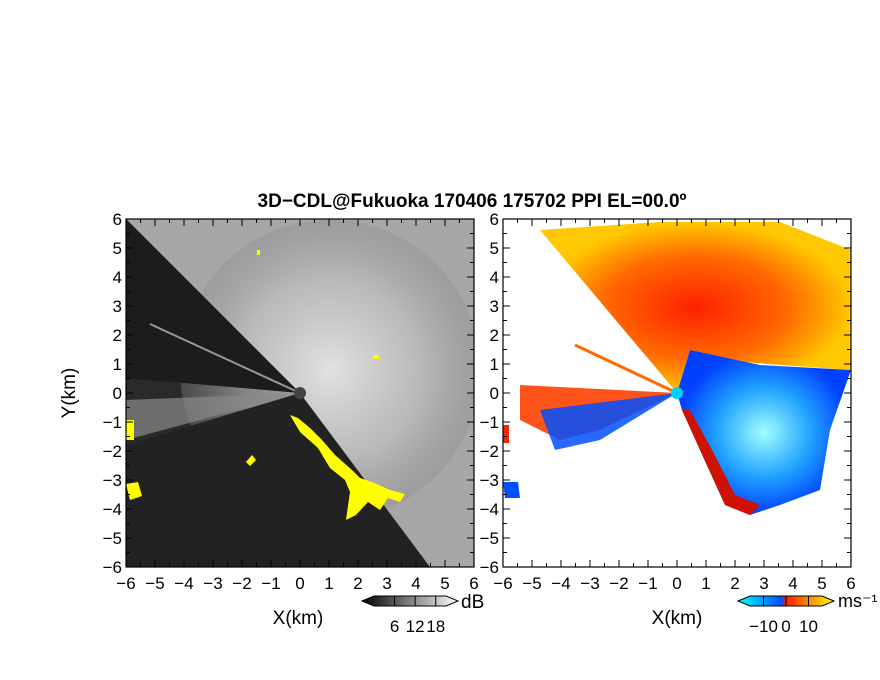  Describe the element at coordinates (435, 626) in the screenshot. I see `colorbar-tick-label: 18` at that location.